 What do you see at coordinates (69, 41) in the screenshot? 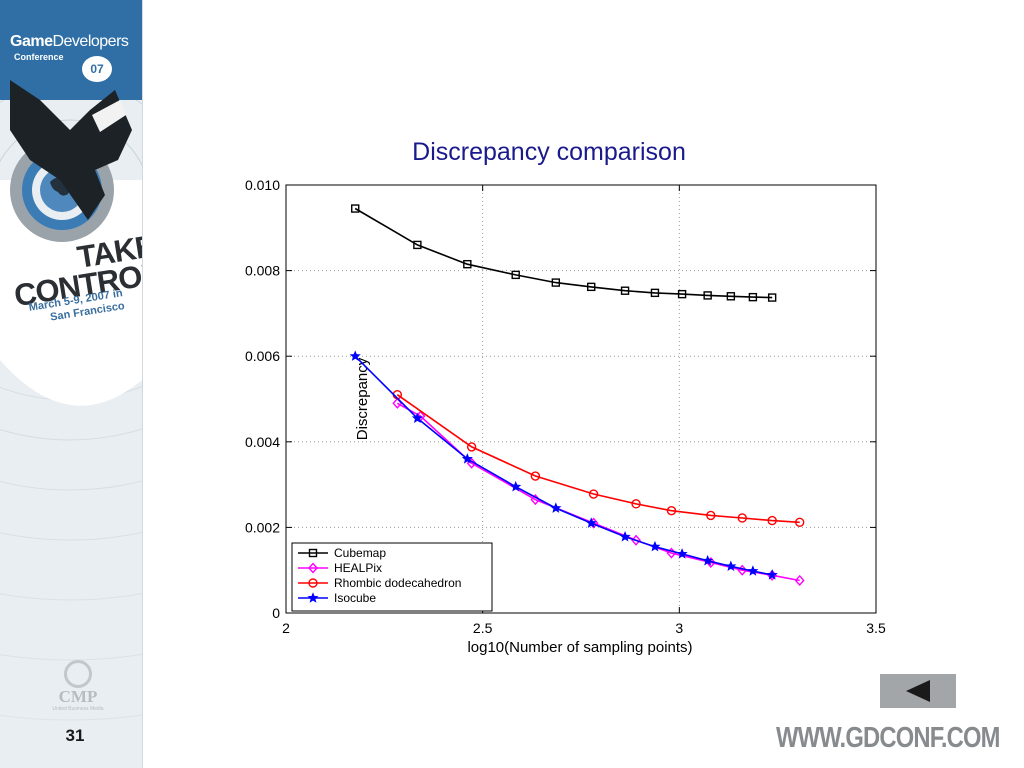
I see `logo-brand: GameDevelopers` at bounding box center [69, 41].